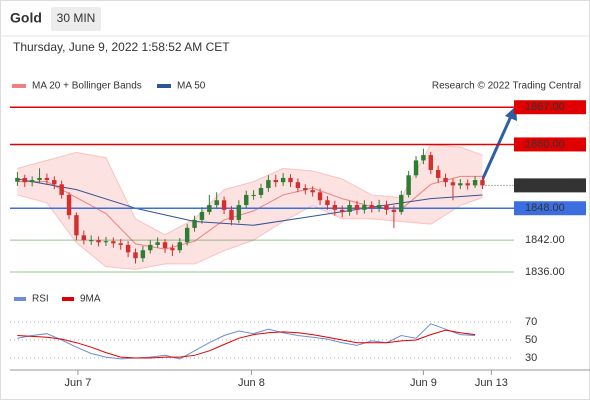 Image resolution: width=590 pixels, height=400 pixels. What do you see at coordinates (545, 240) in the screenshot?
I see `level-label: 1842.00` at bounding box center [545, 240].